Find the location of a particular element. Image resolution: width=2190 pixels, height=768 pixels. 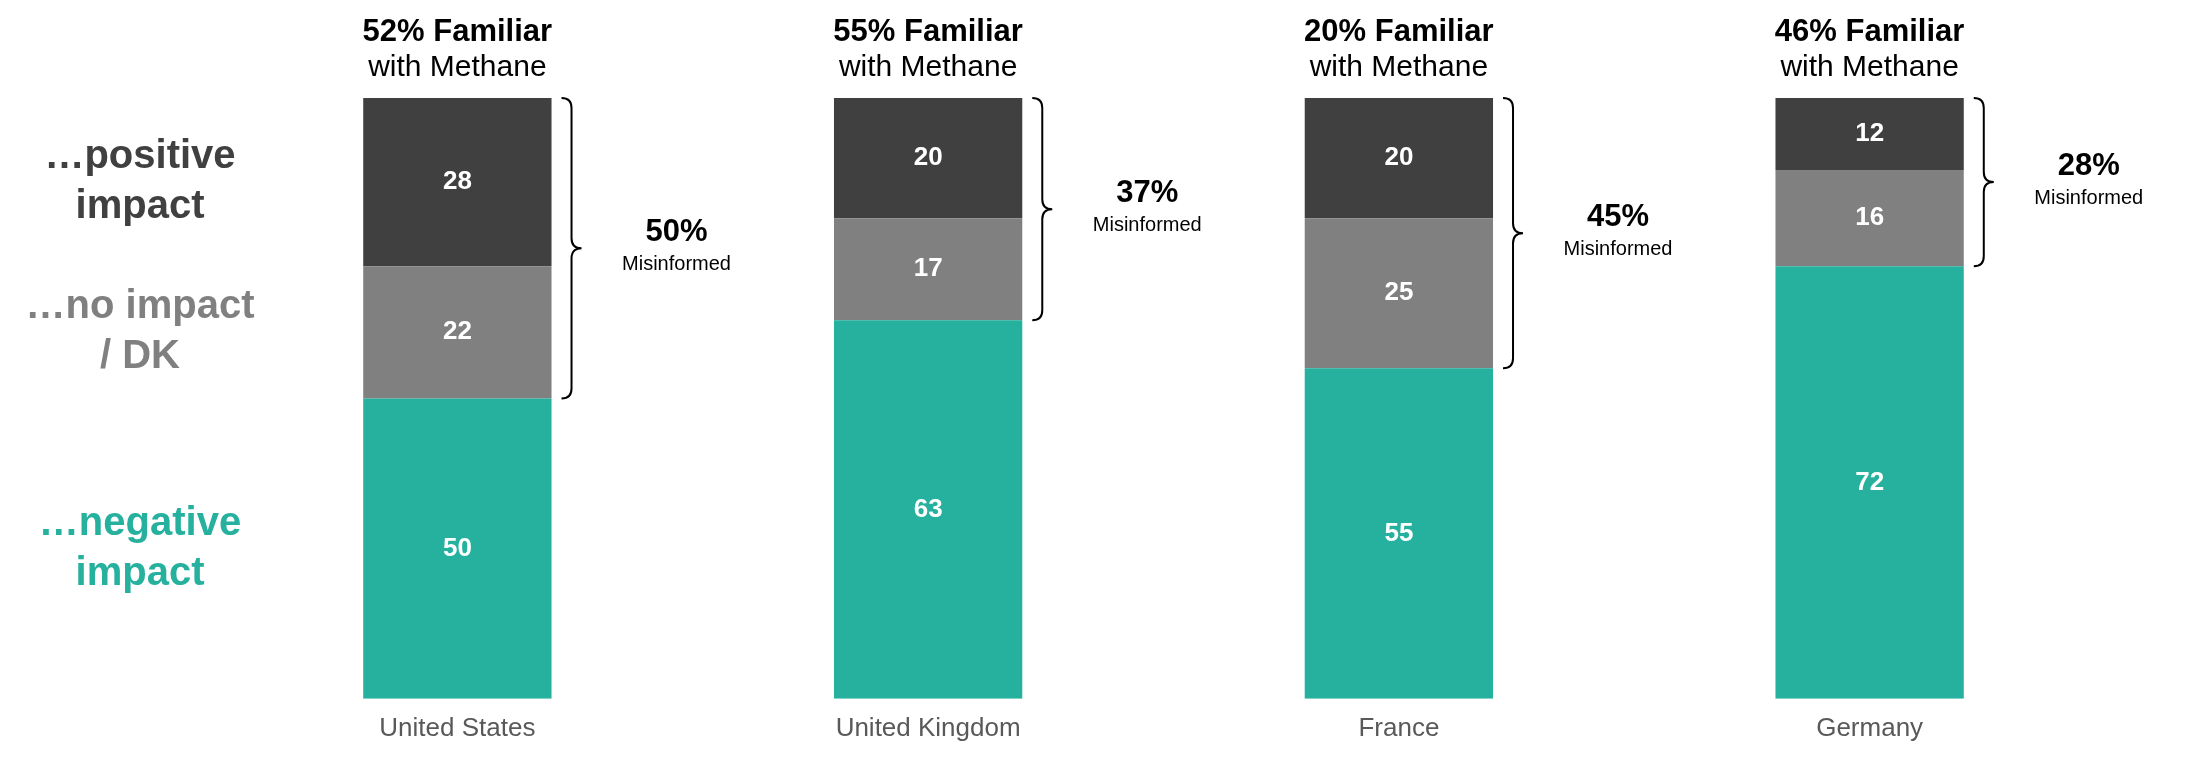

data-label: 55 is located at coordinates (1399, 531).